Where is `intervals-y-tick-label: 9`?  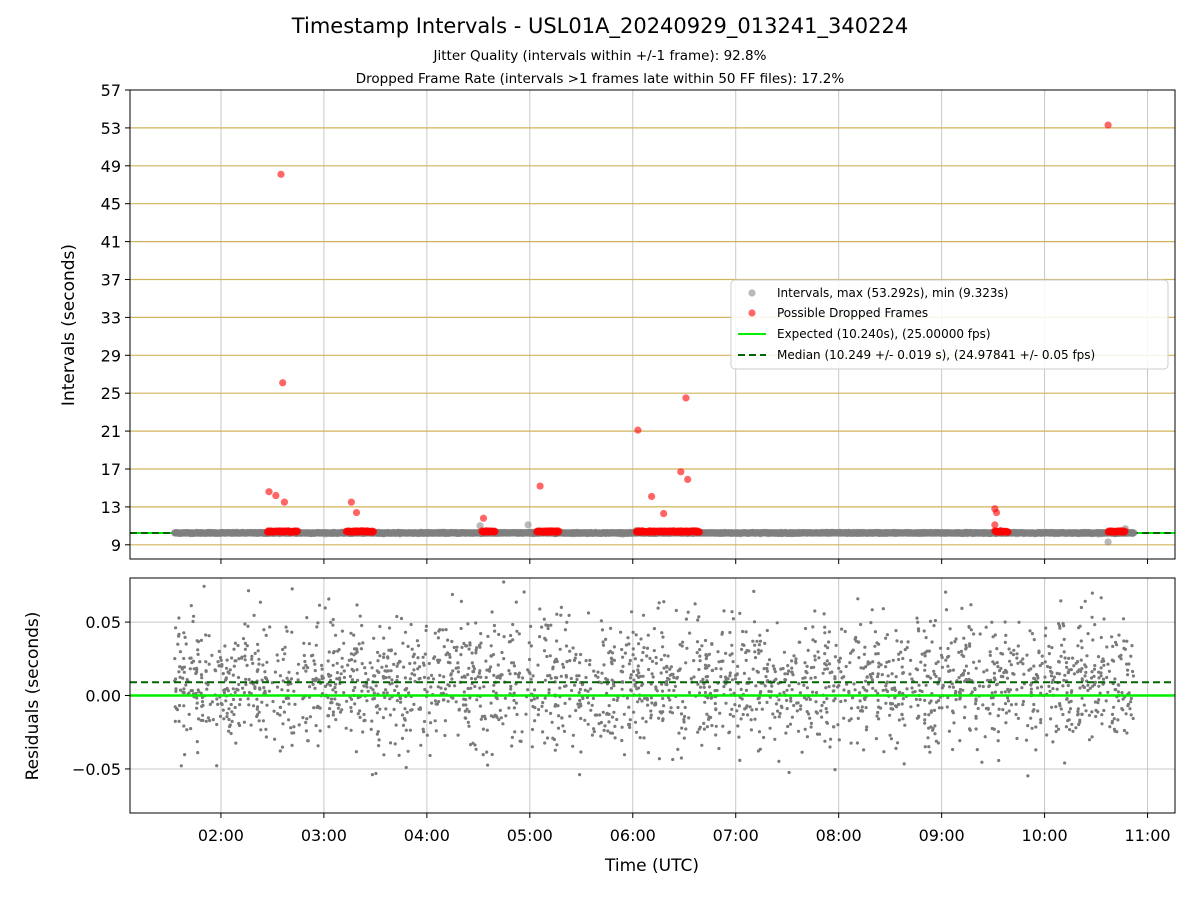
intervals-y-tick-label: 9 is located at coordinates (116, 545).